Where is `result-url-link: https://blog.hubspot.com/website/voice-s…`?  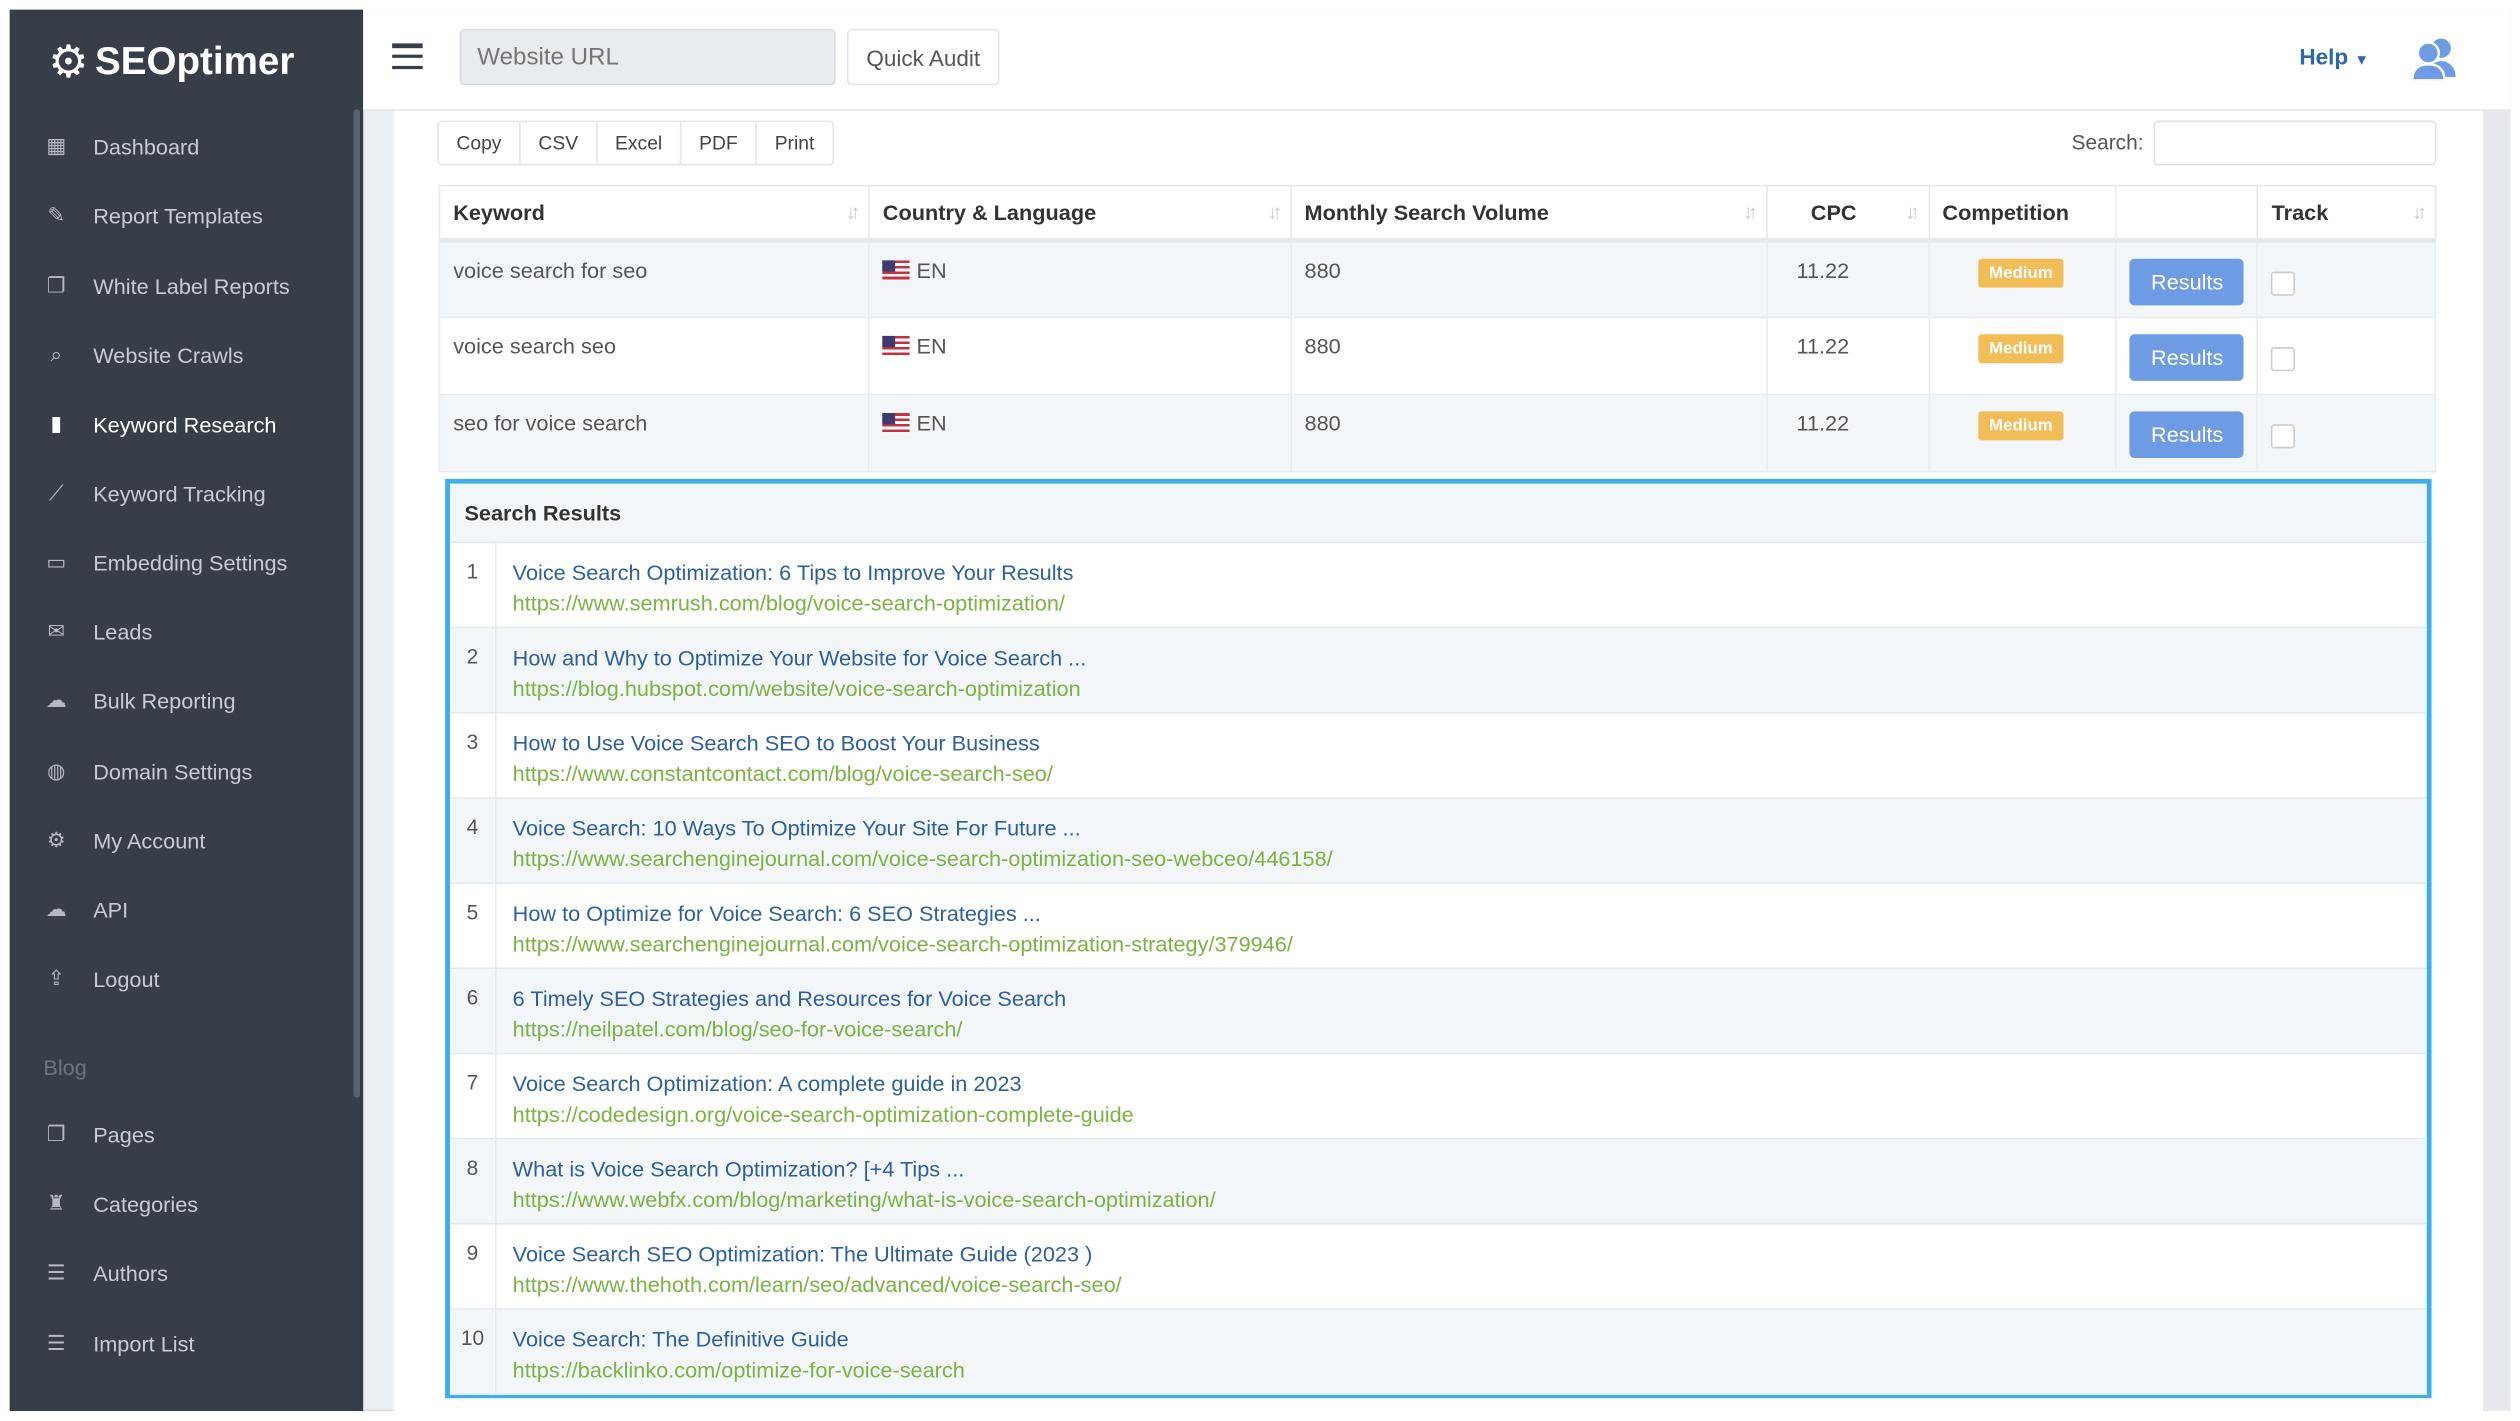 result-url-link: https://blog.hubspot.com/website/voice-s… is located at coordinates (796, 688).